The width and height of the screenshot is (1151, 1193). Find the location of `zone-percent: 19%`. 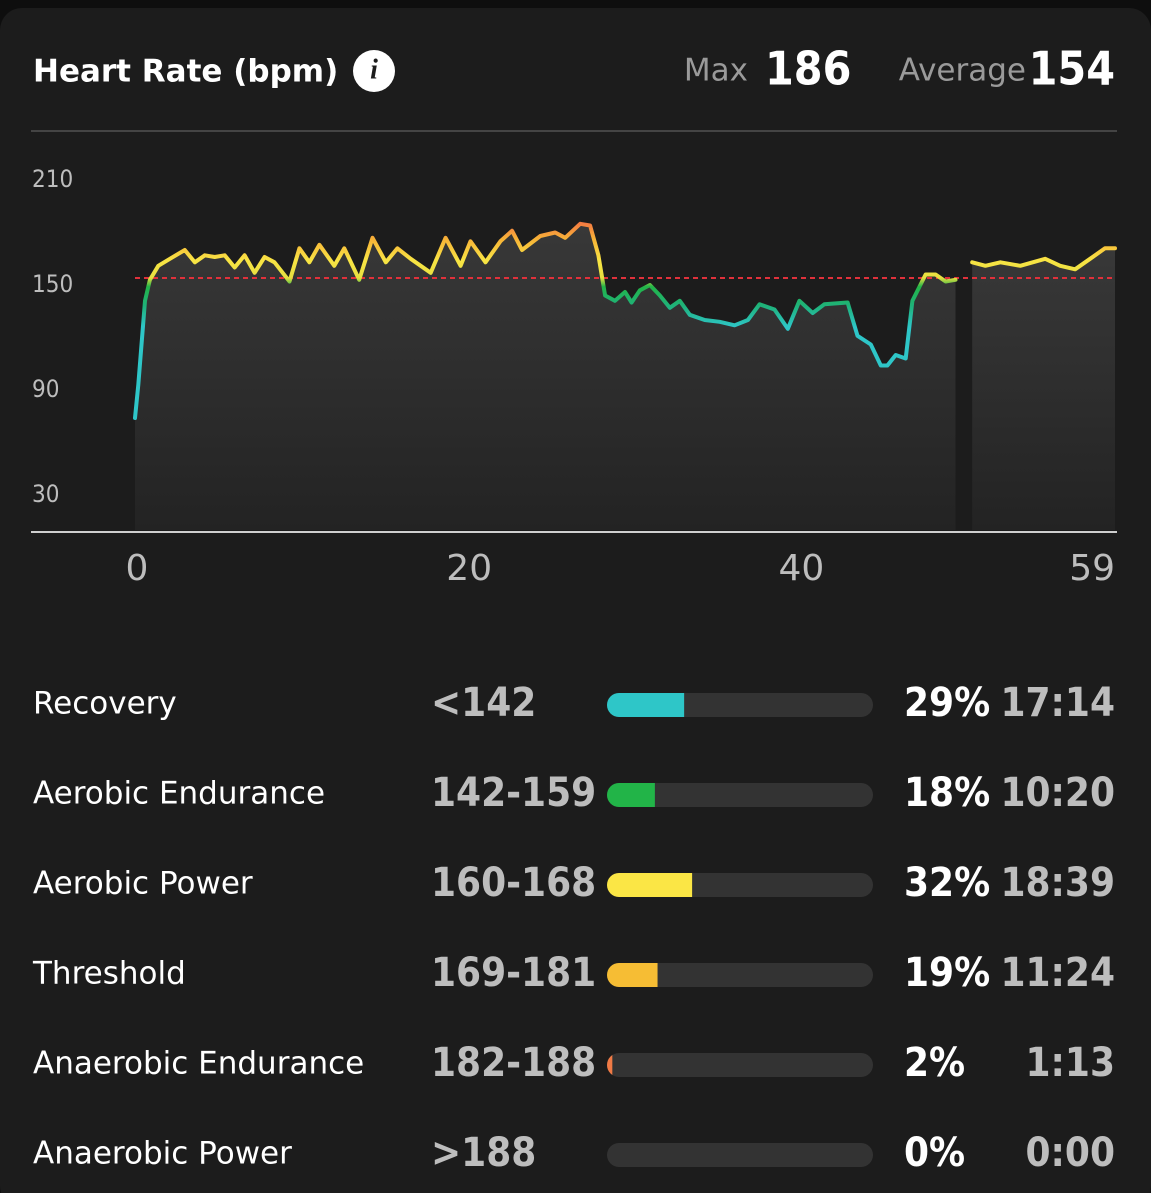

zone-percent: 19% is located at coordinates (947, 973).